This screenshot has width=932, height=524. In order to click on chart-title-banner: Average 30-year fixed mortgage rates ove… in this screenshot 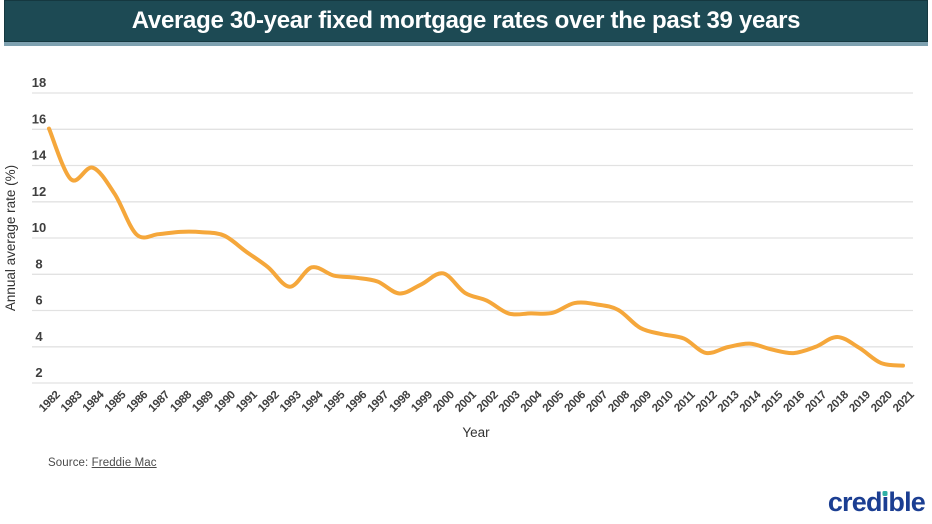, I will do `click(466, 21)`.